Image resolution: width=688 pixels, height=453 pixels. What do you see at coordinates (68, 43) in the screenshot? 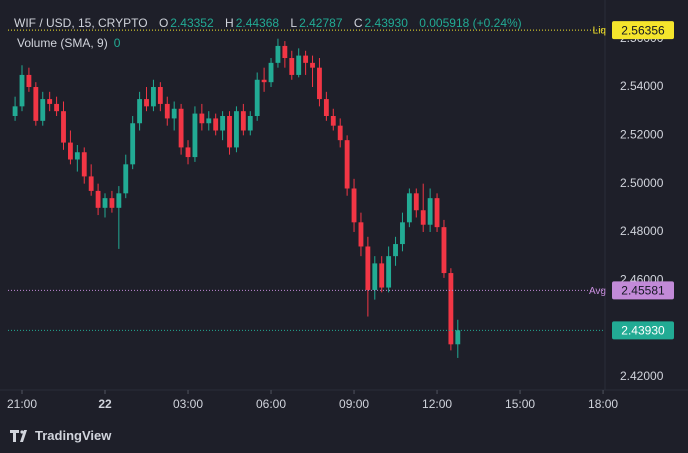
I see `volume-legend: Volume (SMA, 9) 0` at bounding box center [68, 43].